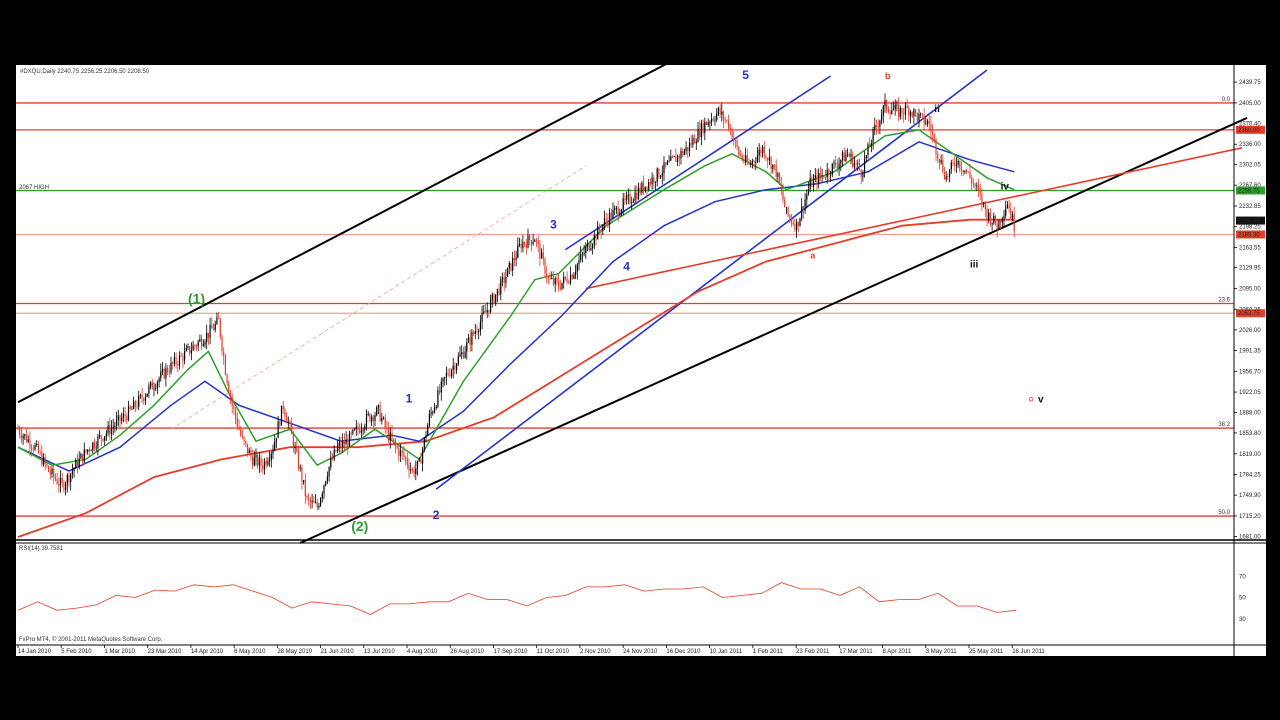  What do you see at coordinates (1005, 187) in the screenshot?
I see `wave-label-11: iv` at bounding box center [1005, 187].